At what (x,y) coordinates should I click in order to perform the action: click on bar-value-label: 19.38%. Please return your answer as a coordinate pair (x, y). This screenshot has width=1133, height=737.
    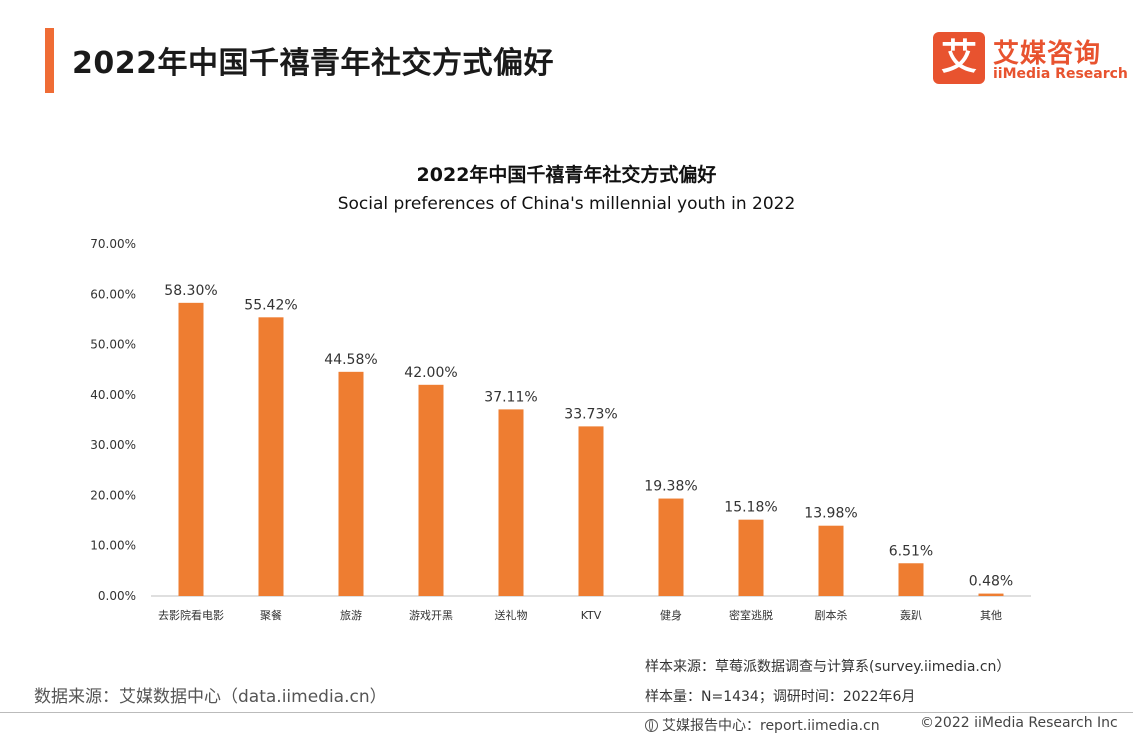
    Looking at the image, I should click on (670, 487).